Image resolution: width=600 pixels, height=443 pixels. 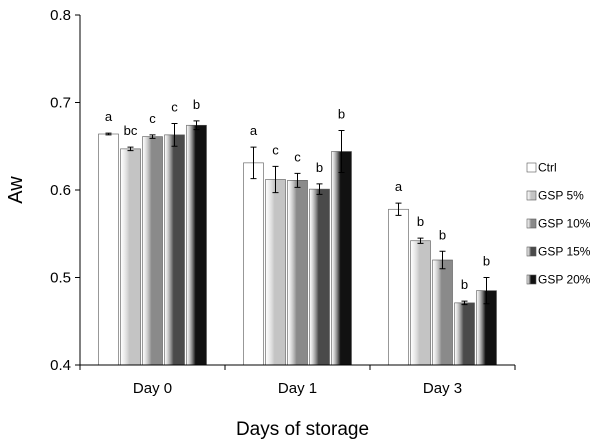 I want to click on y-tick-label: 0.8, so click(x=60, y=15).